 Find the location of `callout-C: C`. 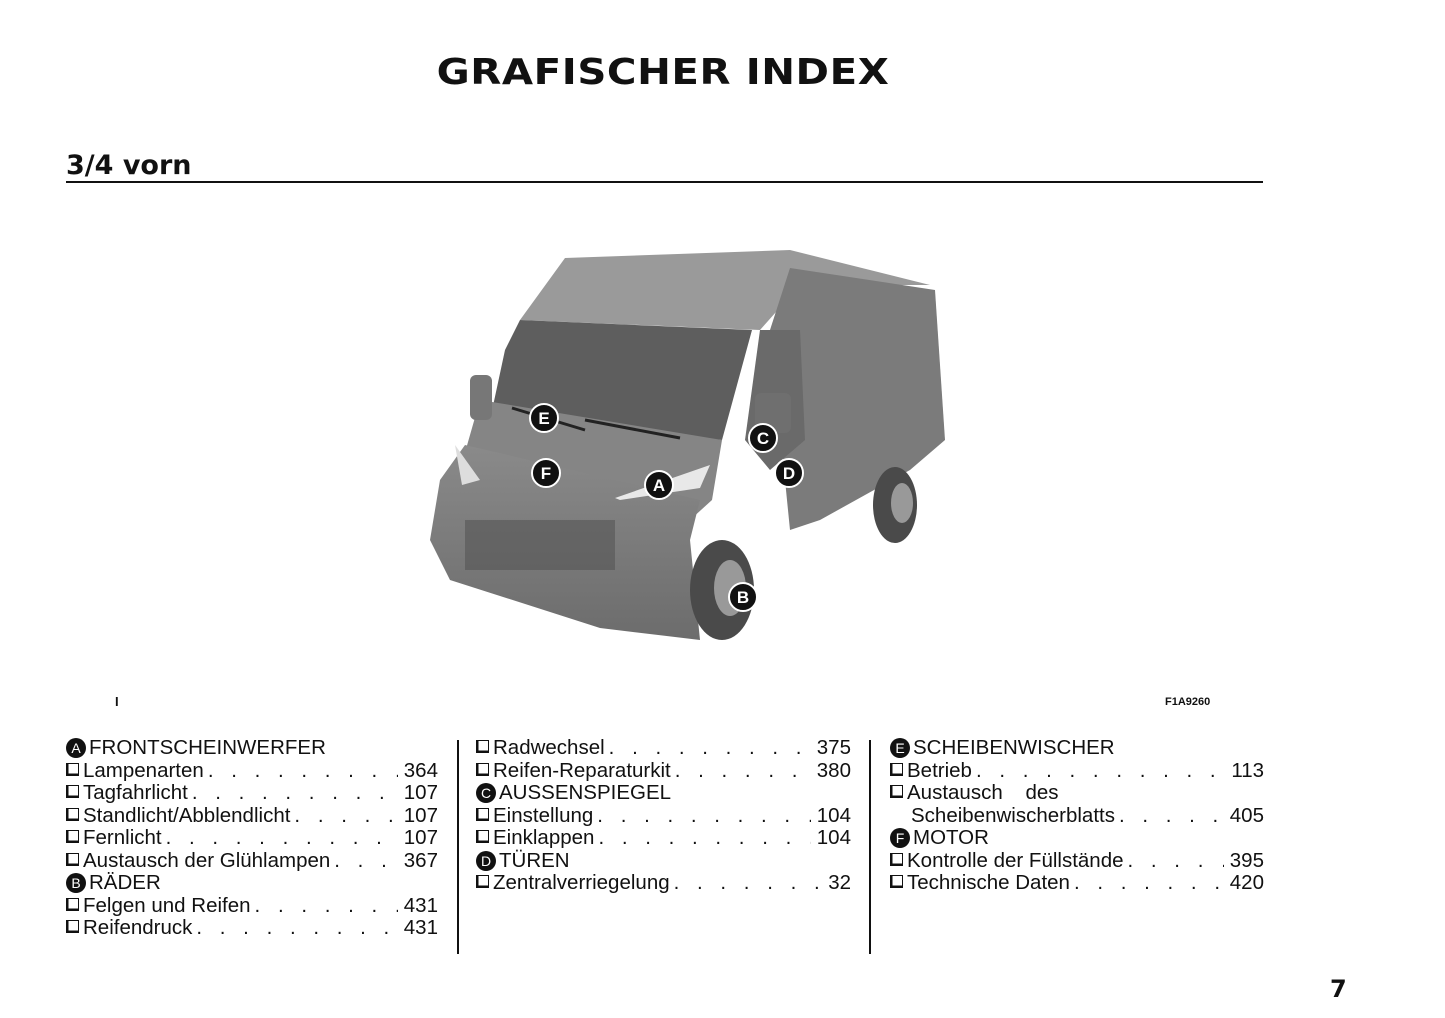

callout-C: C is located at coordinates (763, 438).